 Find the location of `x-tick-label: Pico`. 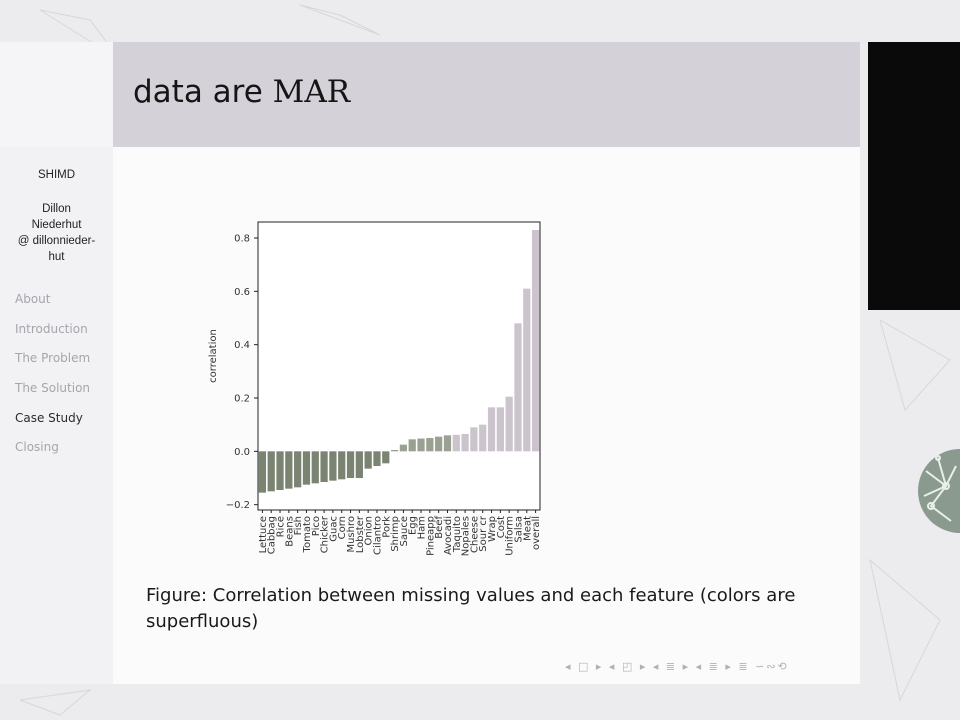

x-tick-label: Pico is located at coordinates (316, 526).